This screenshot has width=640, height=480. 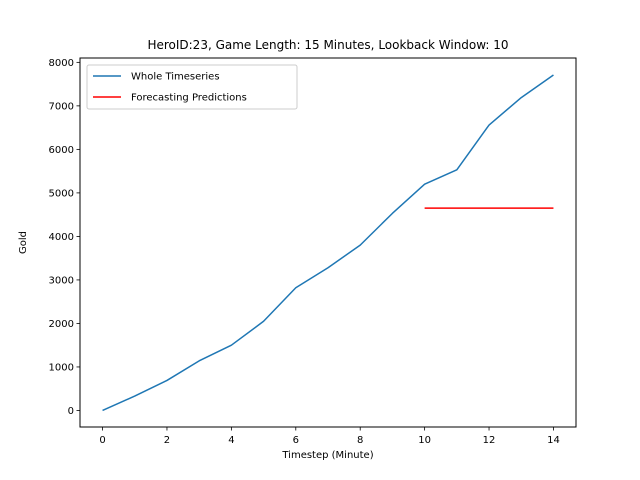 What do you see at coordinates (167, 440) in the screenshot?
I see `x-tick-label: 2` at bounding box center [167, 440].